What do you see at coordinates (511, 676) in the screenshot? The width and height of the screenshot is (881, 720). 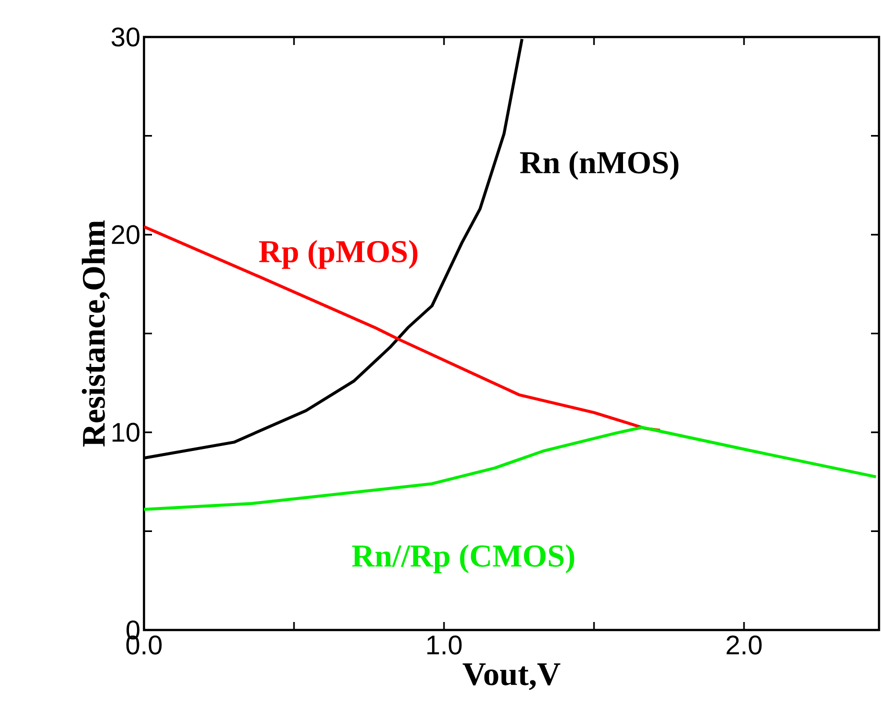 I see `x-axis-title: Vout,V` at bounding box center [511, 676].